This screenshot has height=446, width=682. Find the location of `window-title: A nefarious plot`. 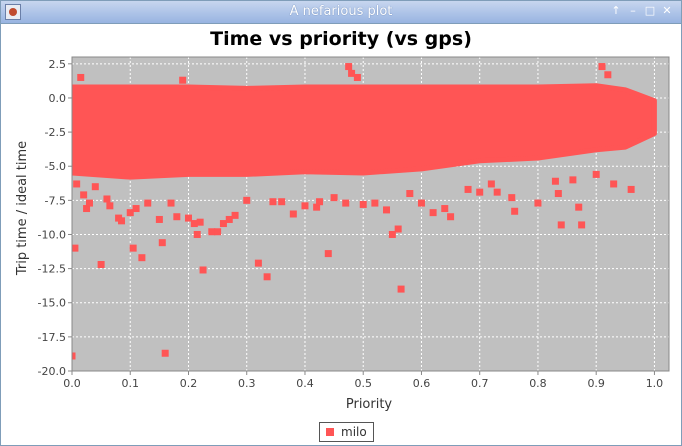

window-title: A nefarious plot is located at coordinates (341, 11).